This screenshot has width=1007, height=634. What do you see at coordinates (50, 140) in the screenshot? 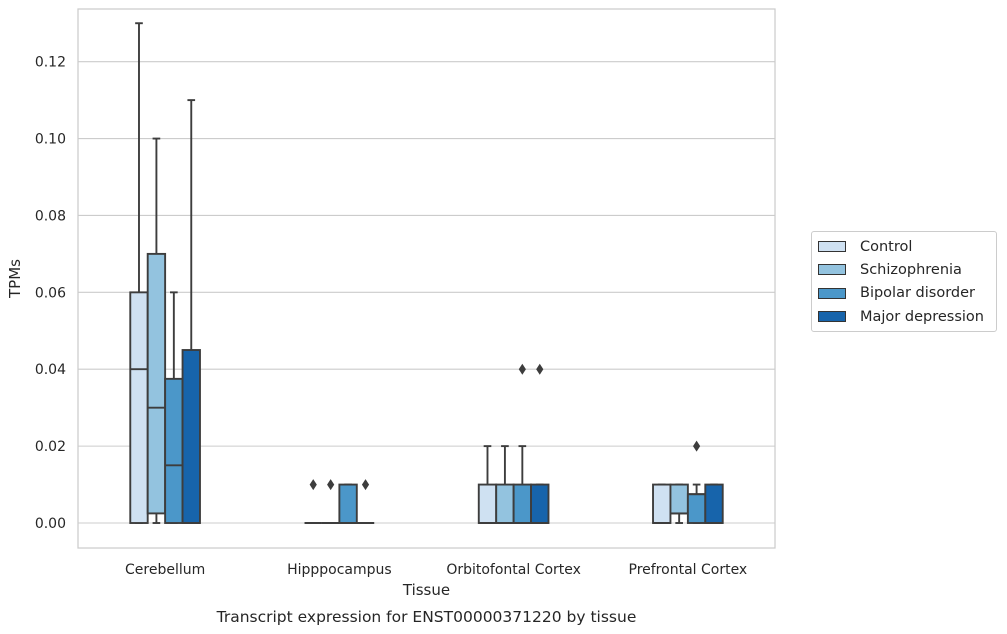
I see `y-tick-label: 0.10` at bounding box center [50, 140].